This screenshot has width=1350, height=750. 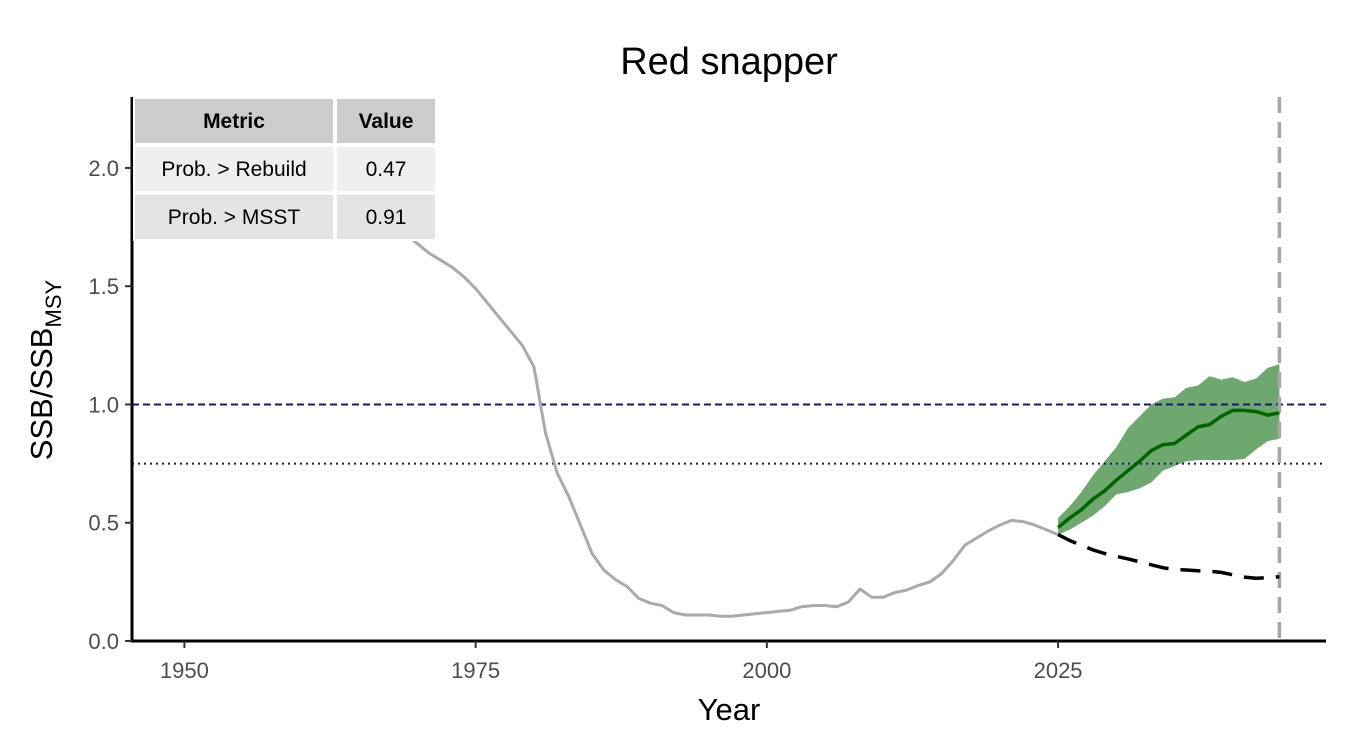 I want to click on x-tick-label: 2025, so click(x=1058, y=670).